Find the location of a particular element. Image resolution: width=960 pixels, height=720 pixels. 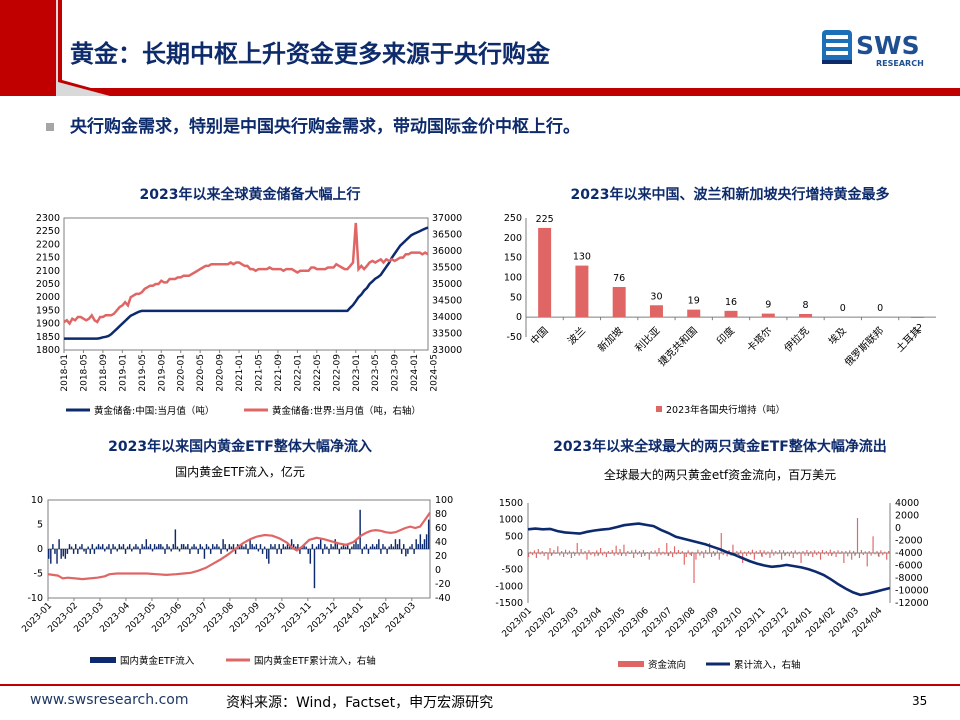

y-right-tick-label: 33500 is located at coordinates (447, 334).